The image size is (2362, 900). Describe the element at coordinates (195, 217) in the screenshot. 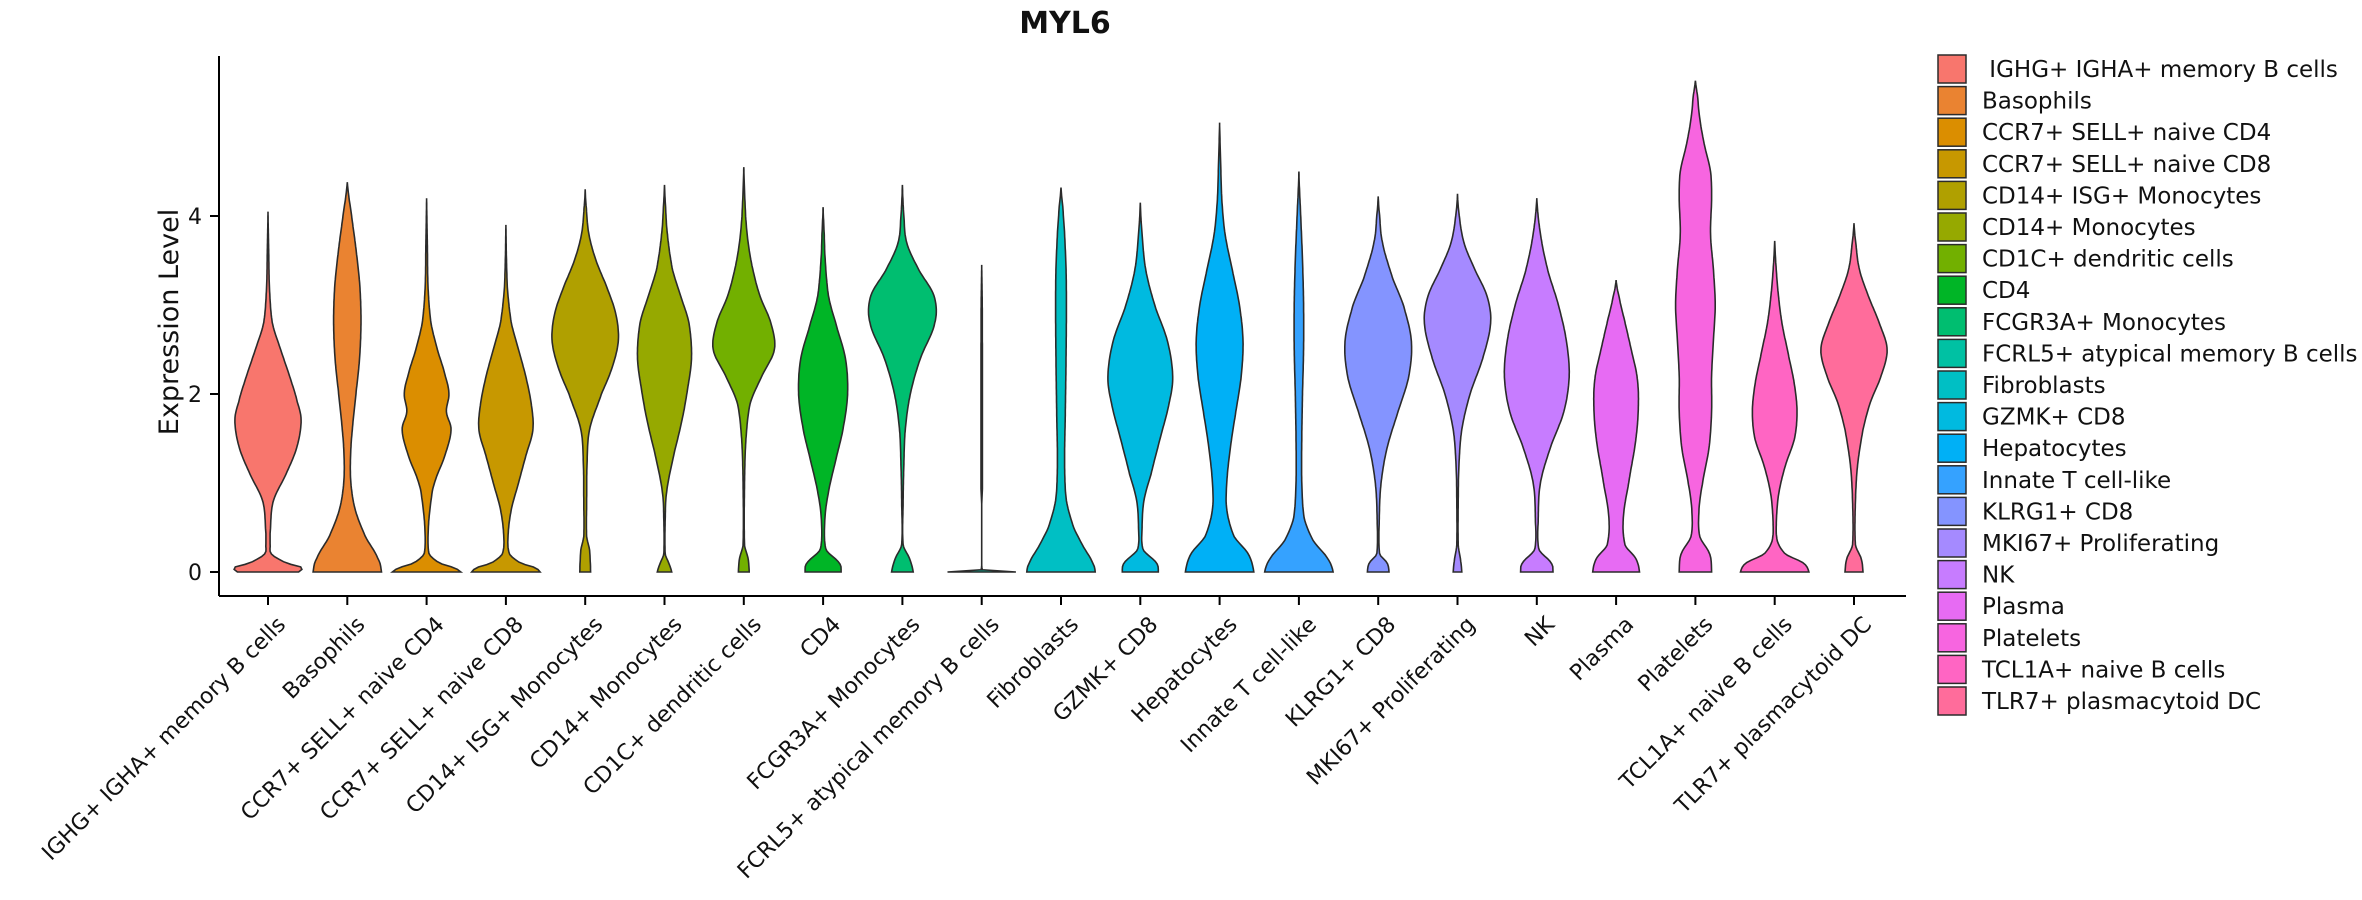

I see `y-tick-label: 4` at that location.